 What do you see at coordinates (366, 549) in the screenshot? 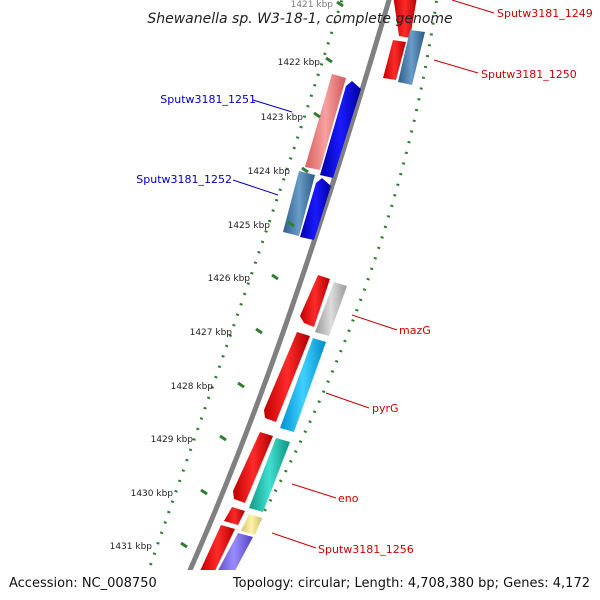
I see `gene-label: Sputw3181_1256` at bounding box center [366, 549].